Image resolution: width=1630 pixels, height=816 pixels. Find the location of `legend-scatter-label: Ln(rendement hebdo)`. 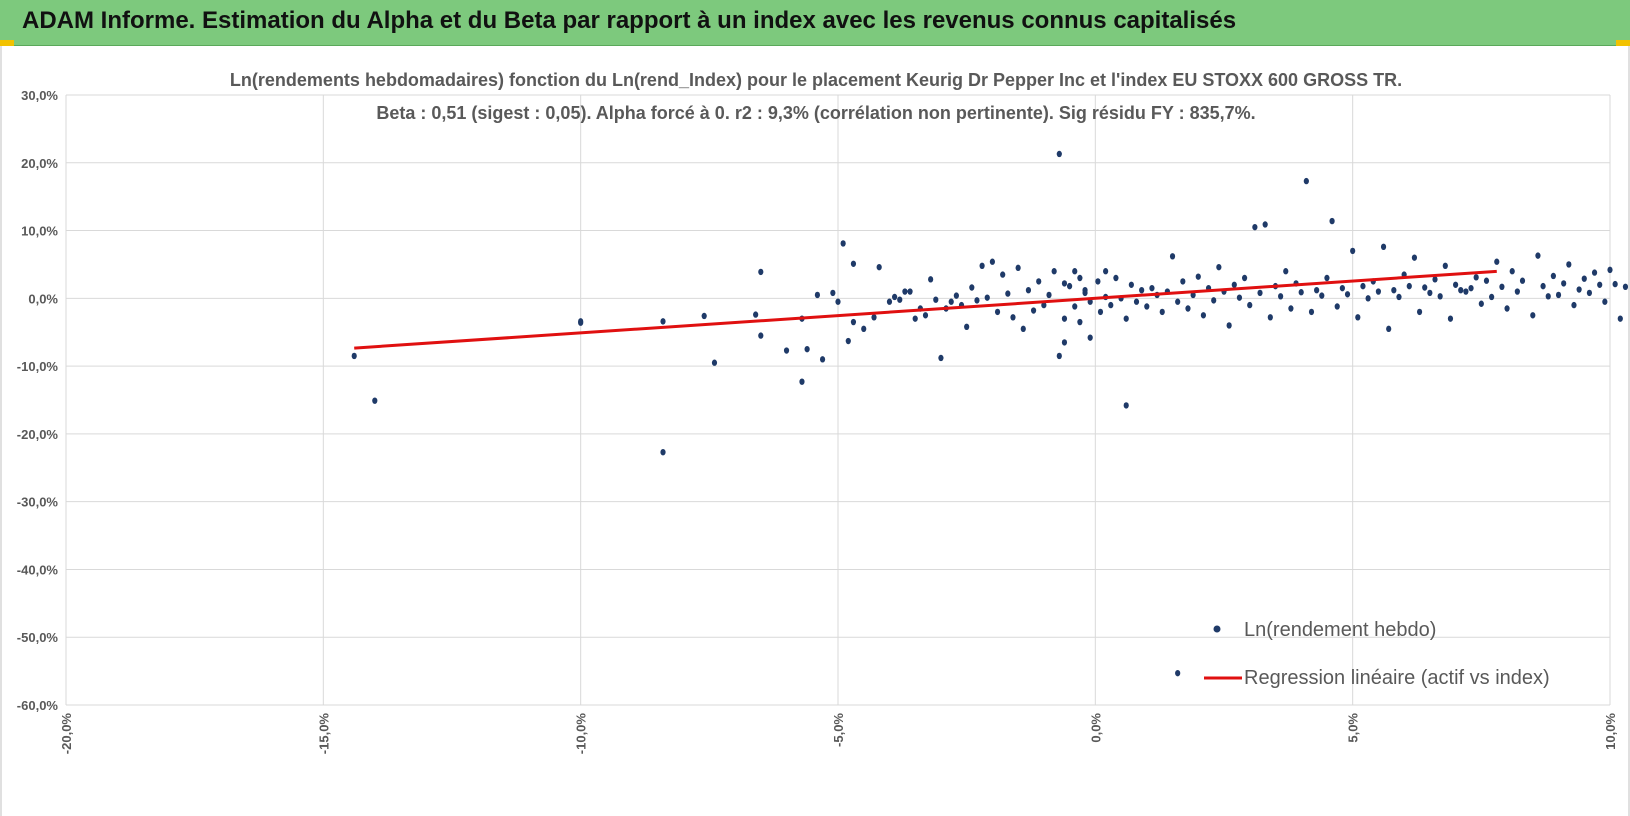

legend-scatter-label: Ln(rendement hebdo) is located at coordinates (1340, 630).